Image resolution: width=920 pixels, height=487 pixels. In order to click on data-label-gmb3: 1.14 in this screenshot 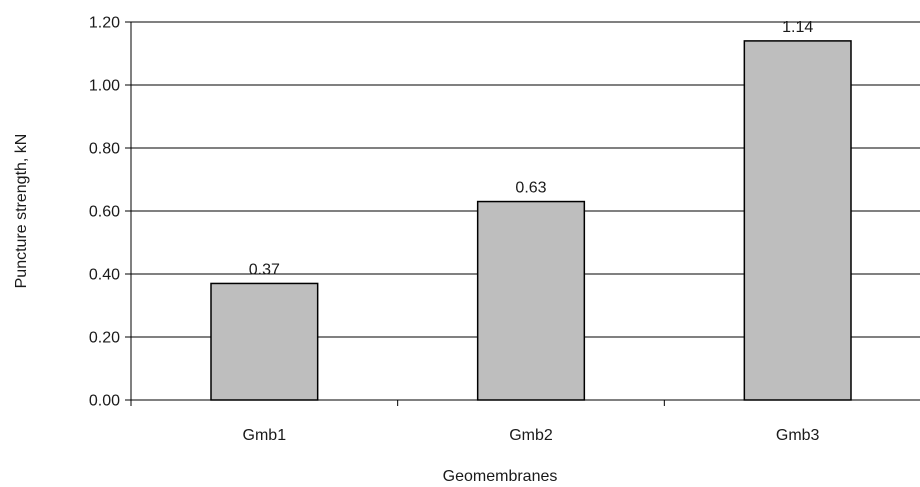, I will do `click(797, 27)`.